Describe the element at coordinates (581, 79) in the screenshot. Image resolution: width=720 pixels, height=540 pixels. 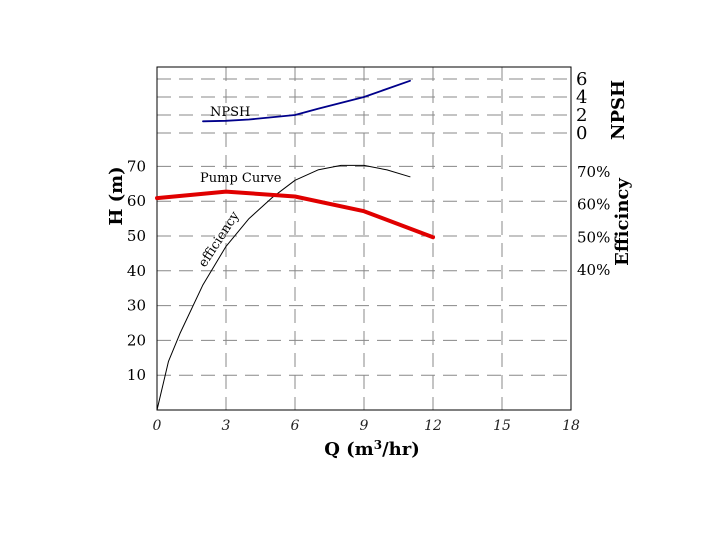
I see `npsh-tick-label: 6` at that location.